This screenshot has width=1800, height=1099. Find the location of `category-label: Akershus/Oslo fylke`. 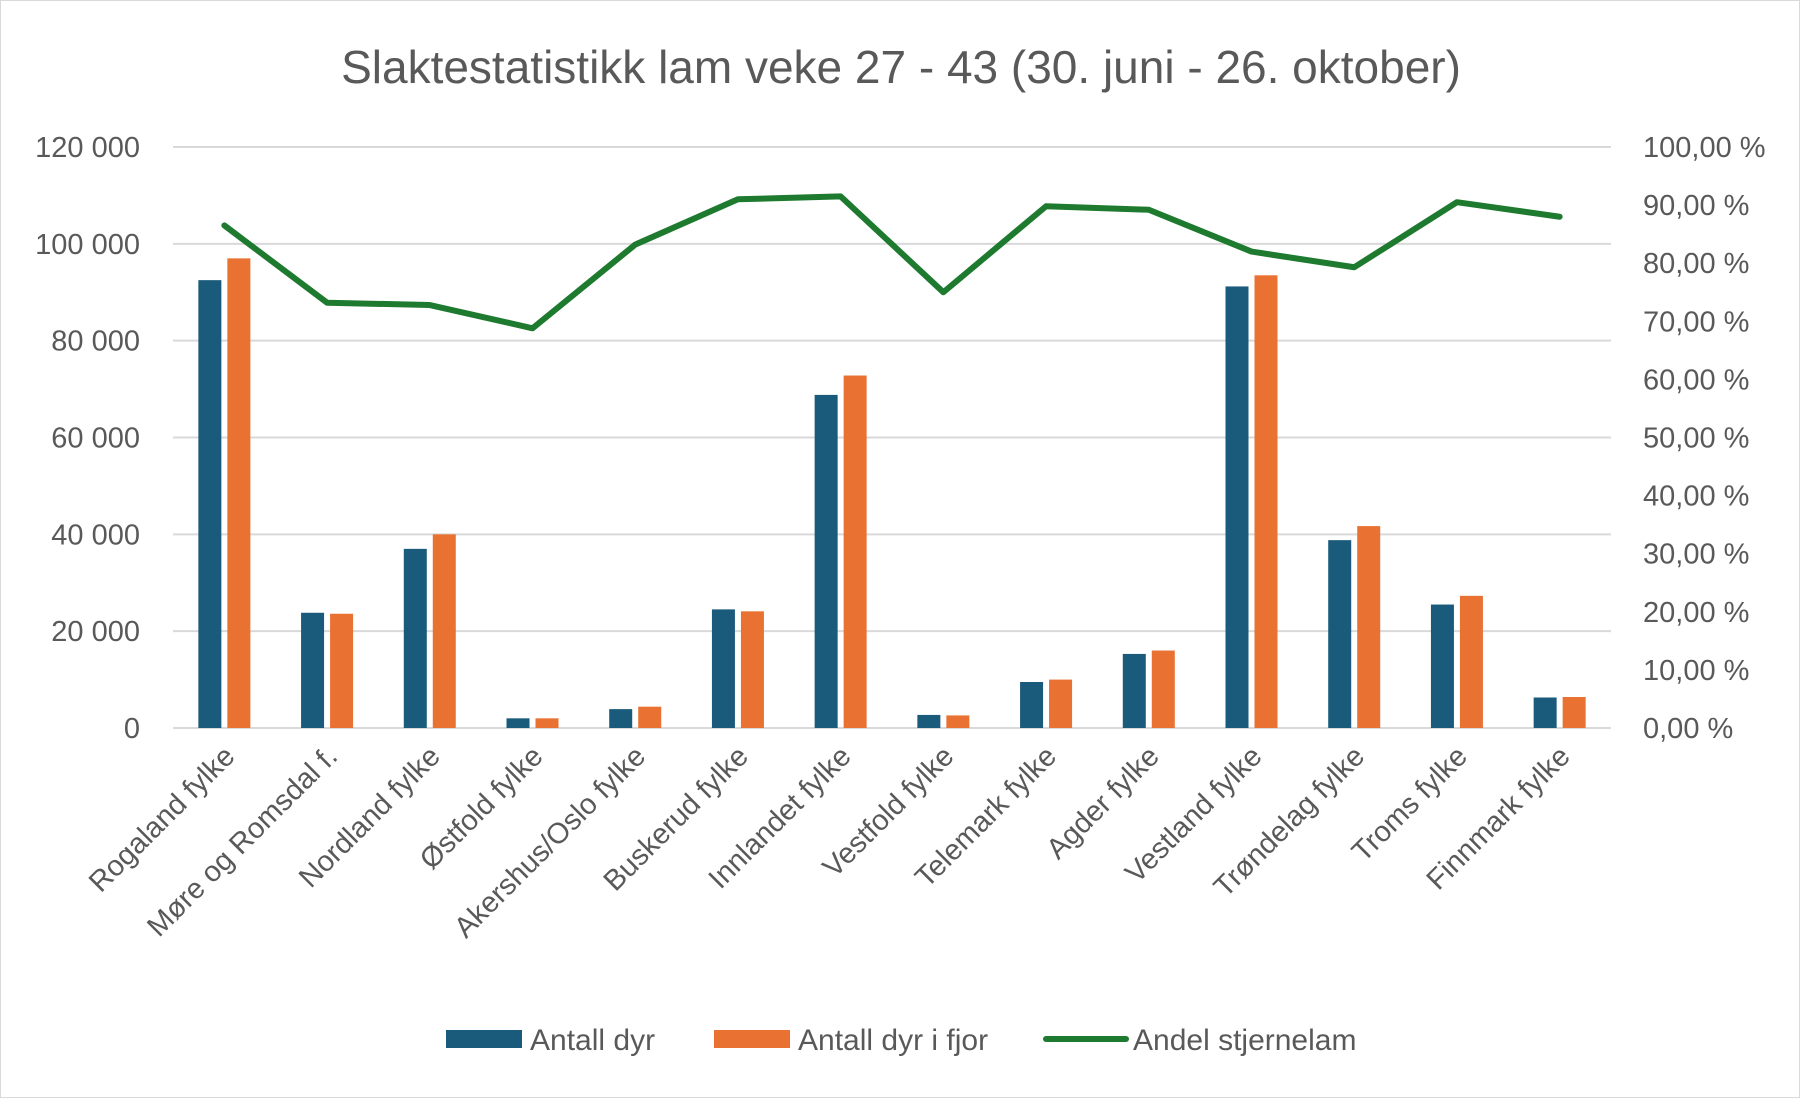

category-label: Akershus/Oslo fylke is located at coordinates (550, 842).